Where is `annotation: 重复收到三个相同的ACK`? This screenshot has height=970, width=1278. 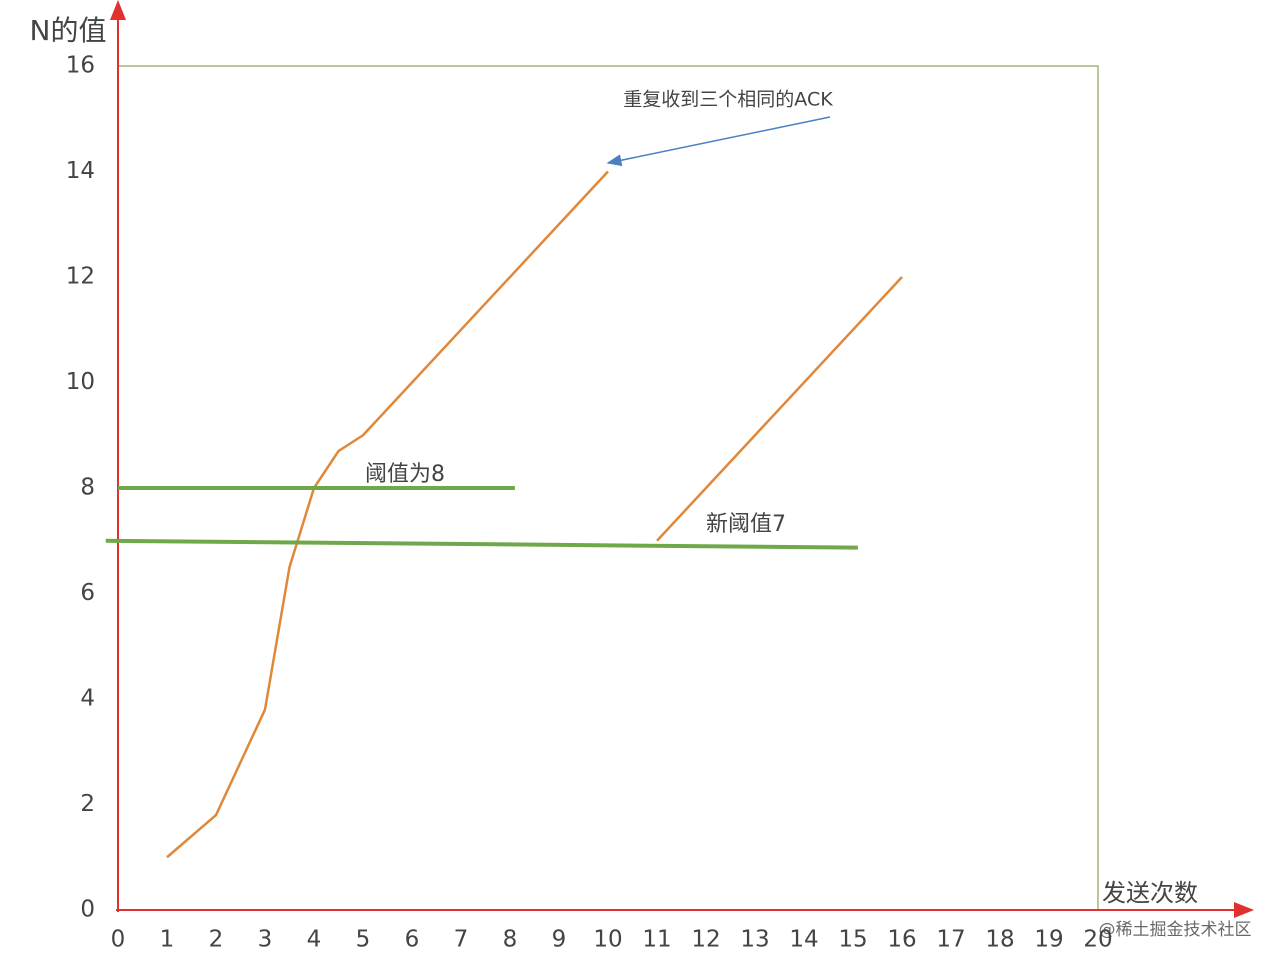 annotation: 重复收到三个相同的ACK is located at coordinates (728, 100).